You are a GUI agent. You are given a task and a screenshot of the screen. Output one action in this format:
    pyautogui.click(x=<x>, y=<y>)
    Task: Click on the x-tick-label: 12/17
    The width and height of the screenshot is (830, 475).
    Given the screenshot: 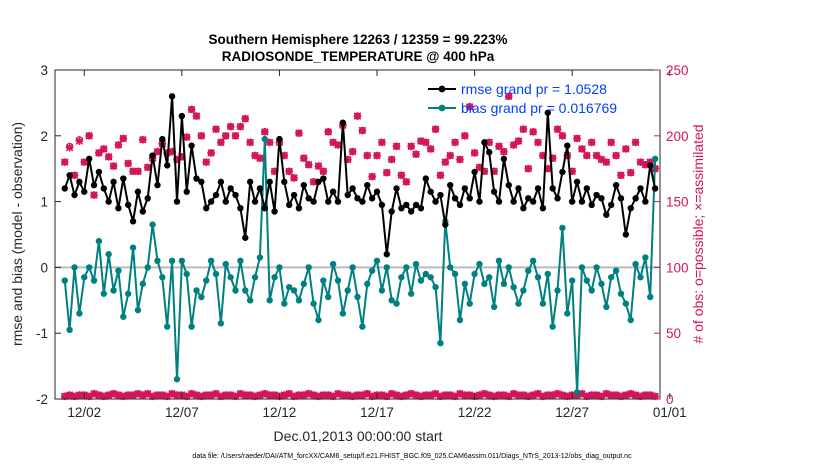 What is the action you would take?
    pyautogui.click(x=377, y=412)
    